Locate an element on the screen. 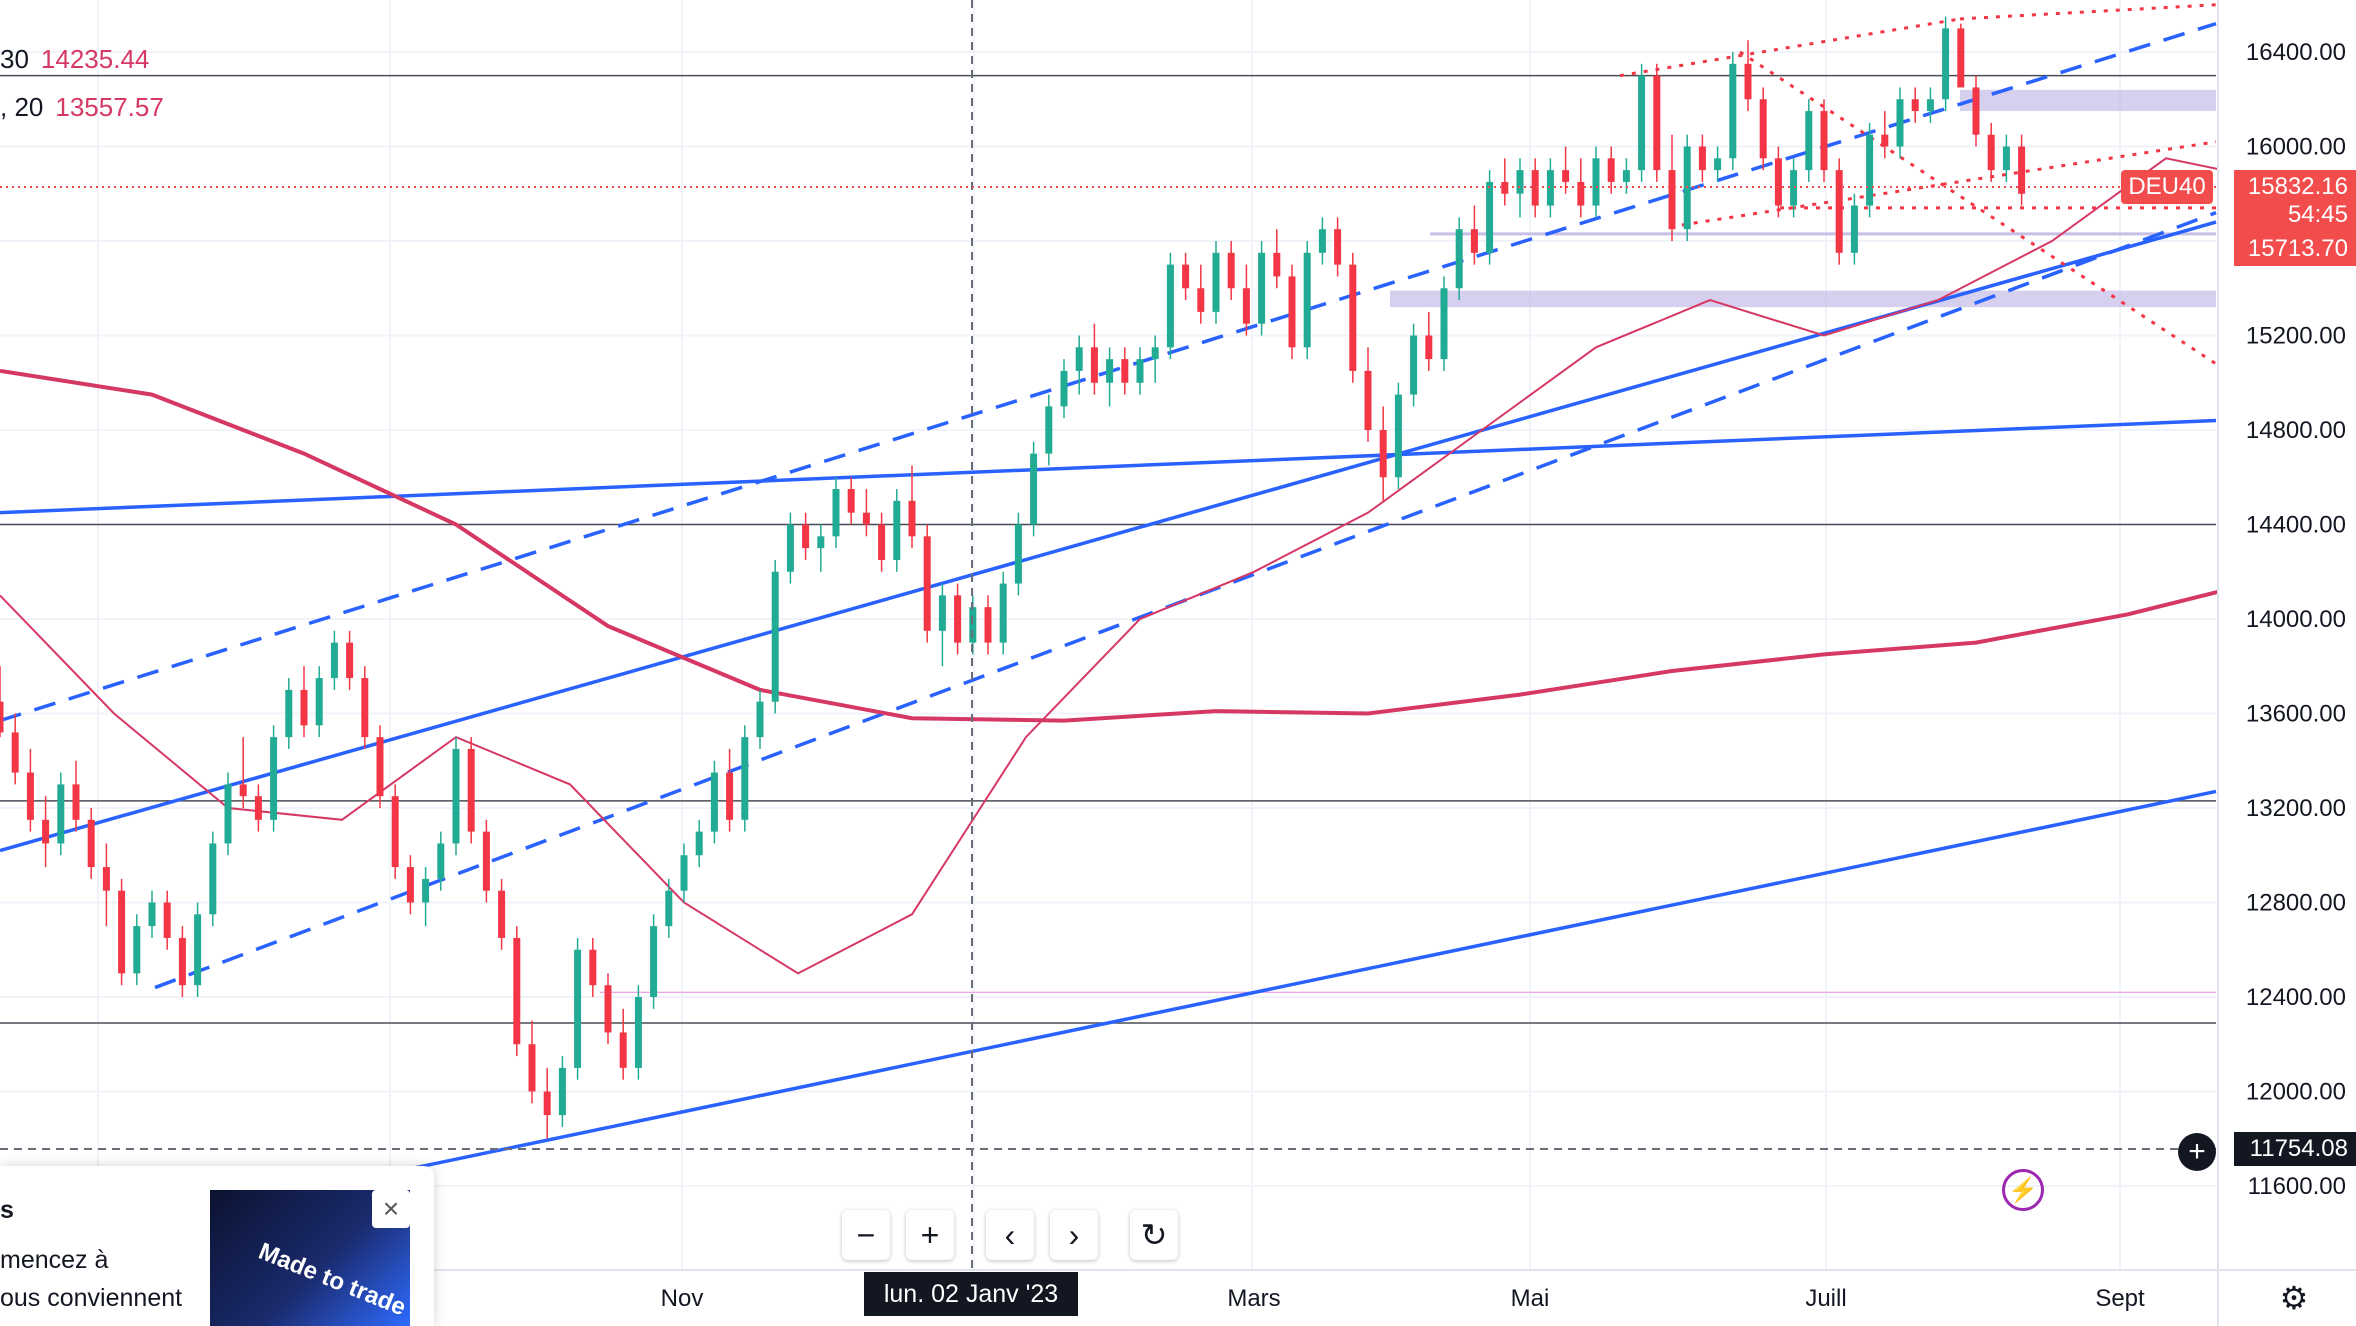 This screenshot has width=2356, height=1326. legend-row-1: 30 14235.44 is located at coordinates (74, 59).